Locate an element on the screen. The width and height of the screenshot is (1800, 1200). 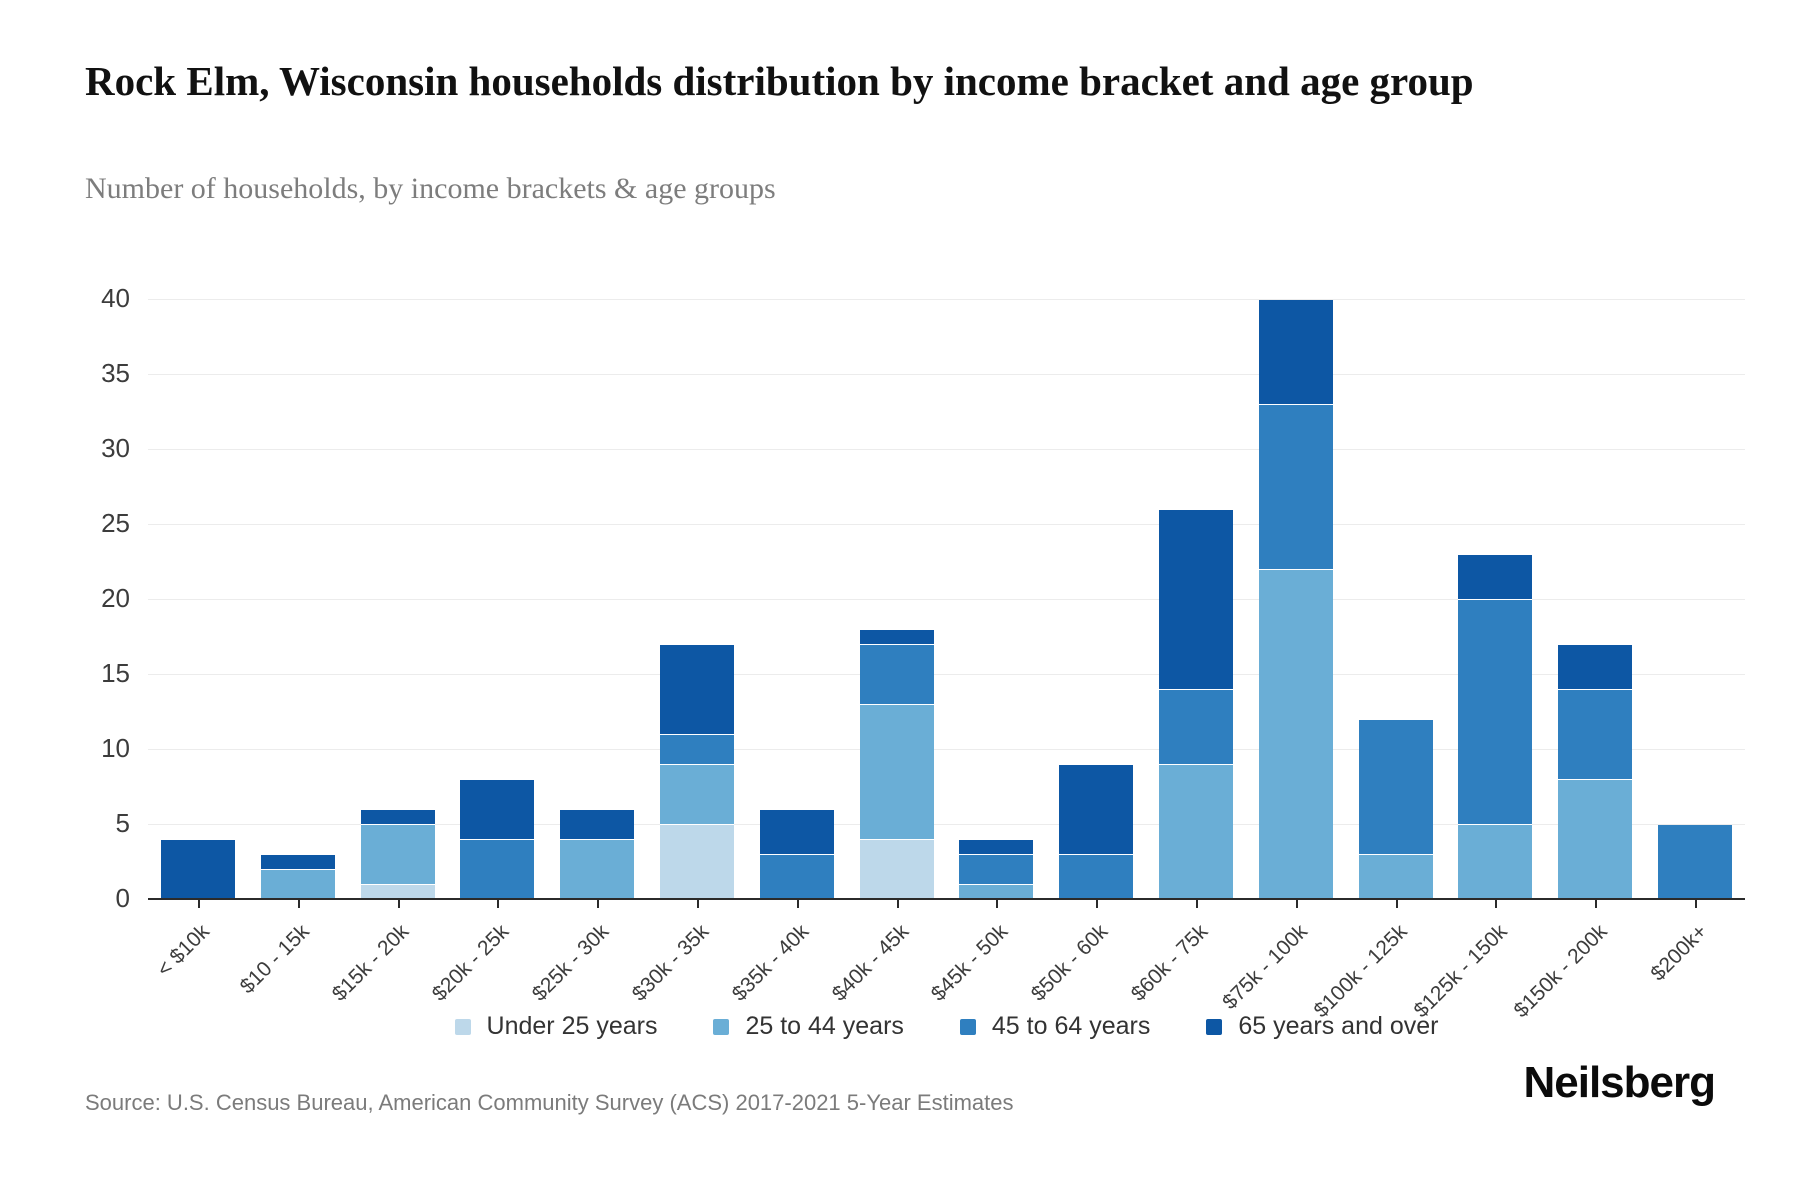
x-tick-label: $20k - 25k is located at coordinates (471, 963).